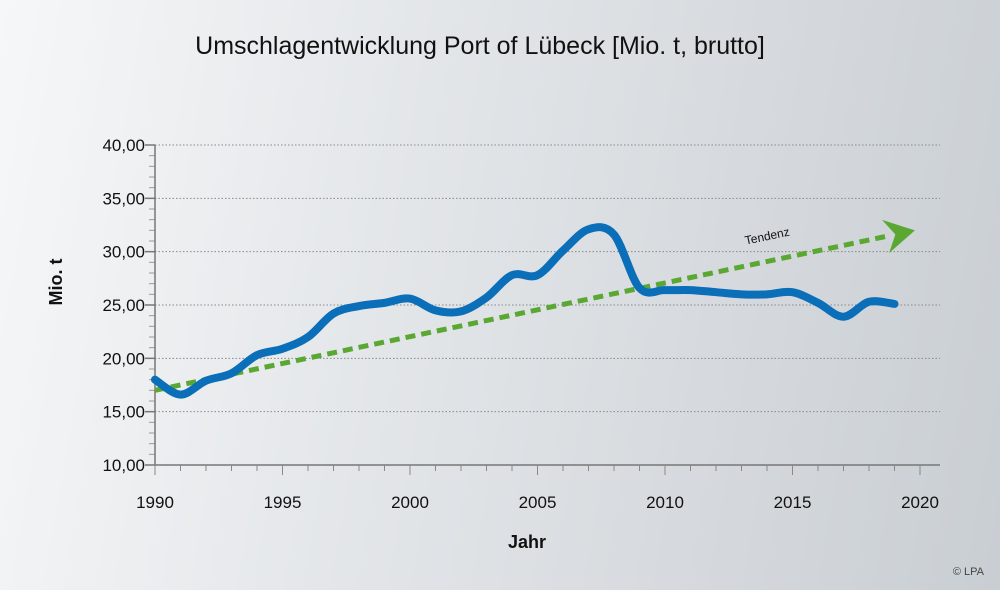 The width and height of the screenshot is (1000, 590). I want to click on copyright: © LPA, so click(968, 572).